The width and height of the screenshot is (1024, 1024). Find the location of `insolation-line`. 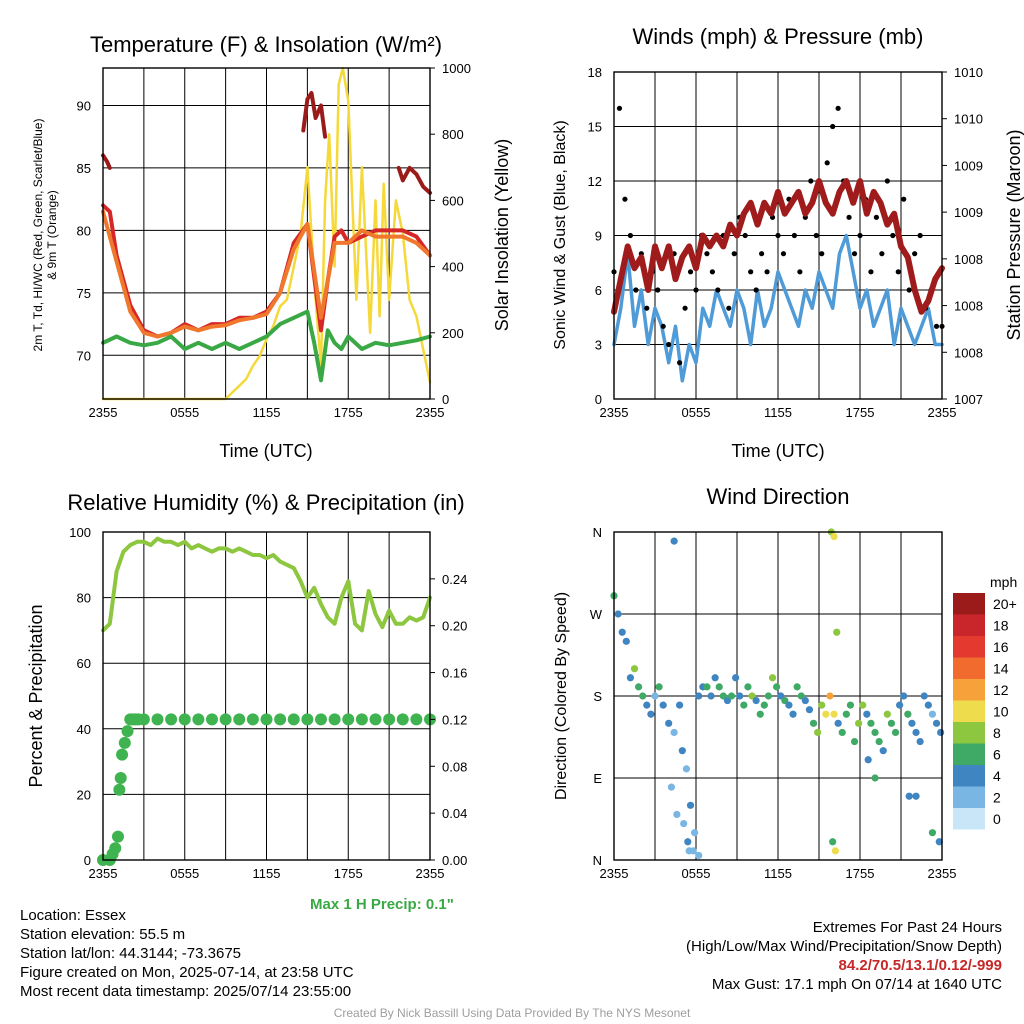

insolation-line is located at coordinates (266, 233).